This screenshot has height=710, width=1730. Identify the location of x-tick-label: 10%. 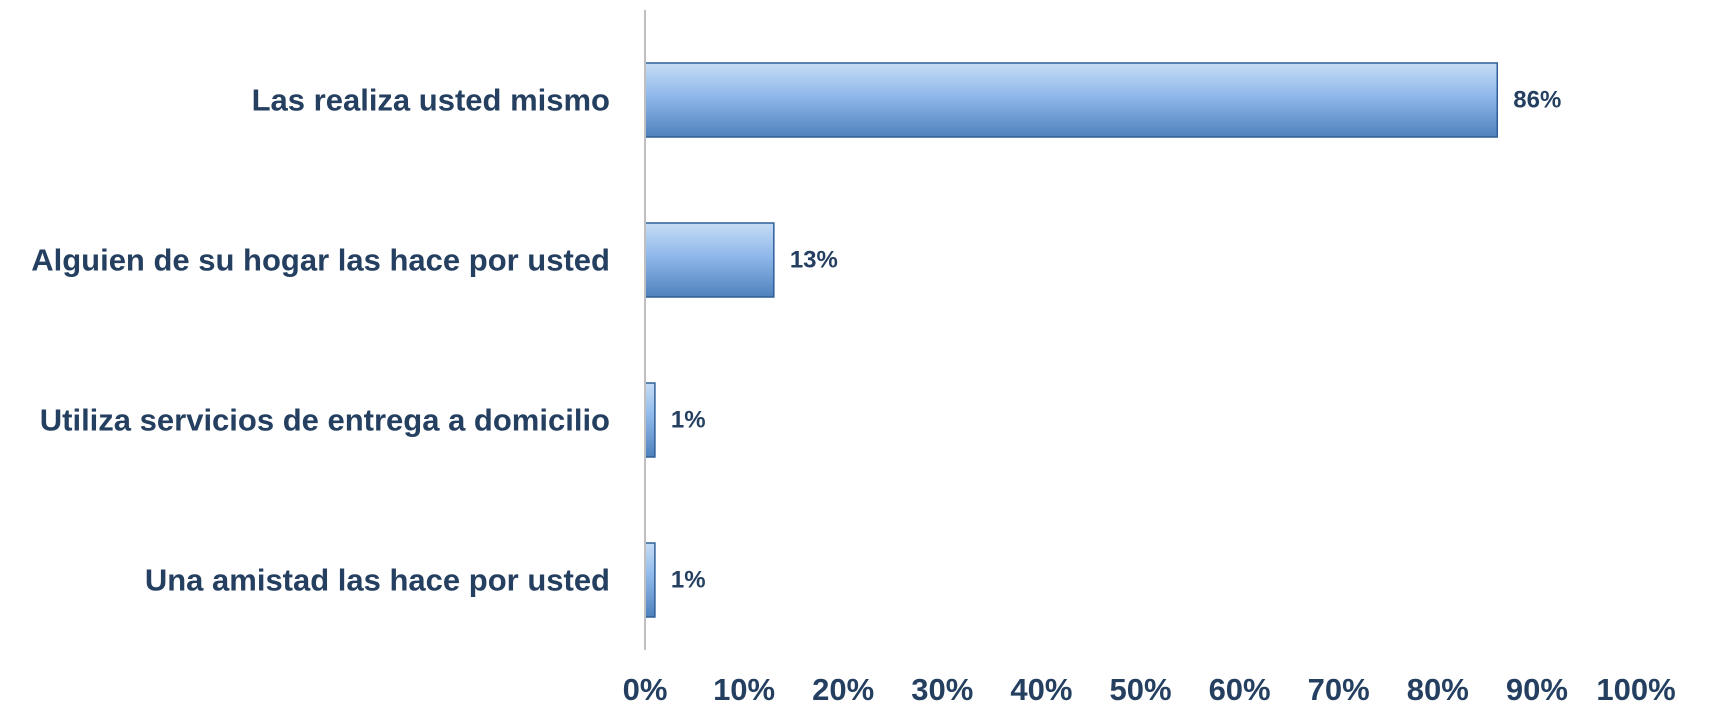
(744, 689).